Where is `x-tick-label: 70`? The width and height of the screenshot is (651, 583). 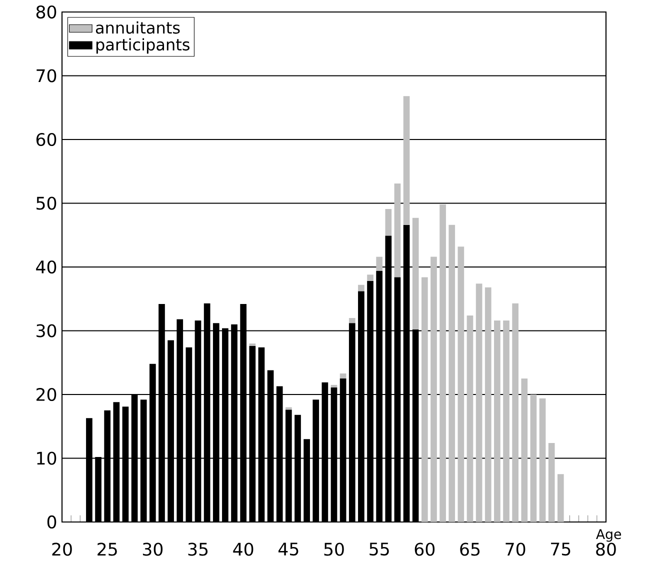
x-tick-label: 70 is located at coordinates (516, 549).